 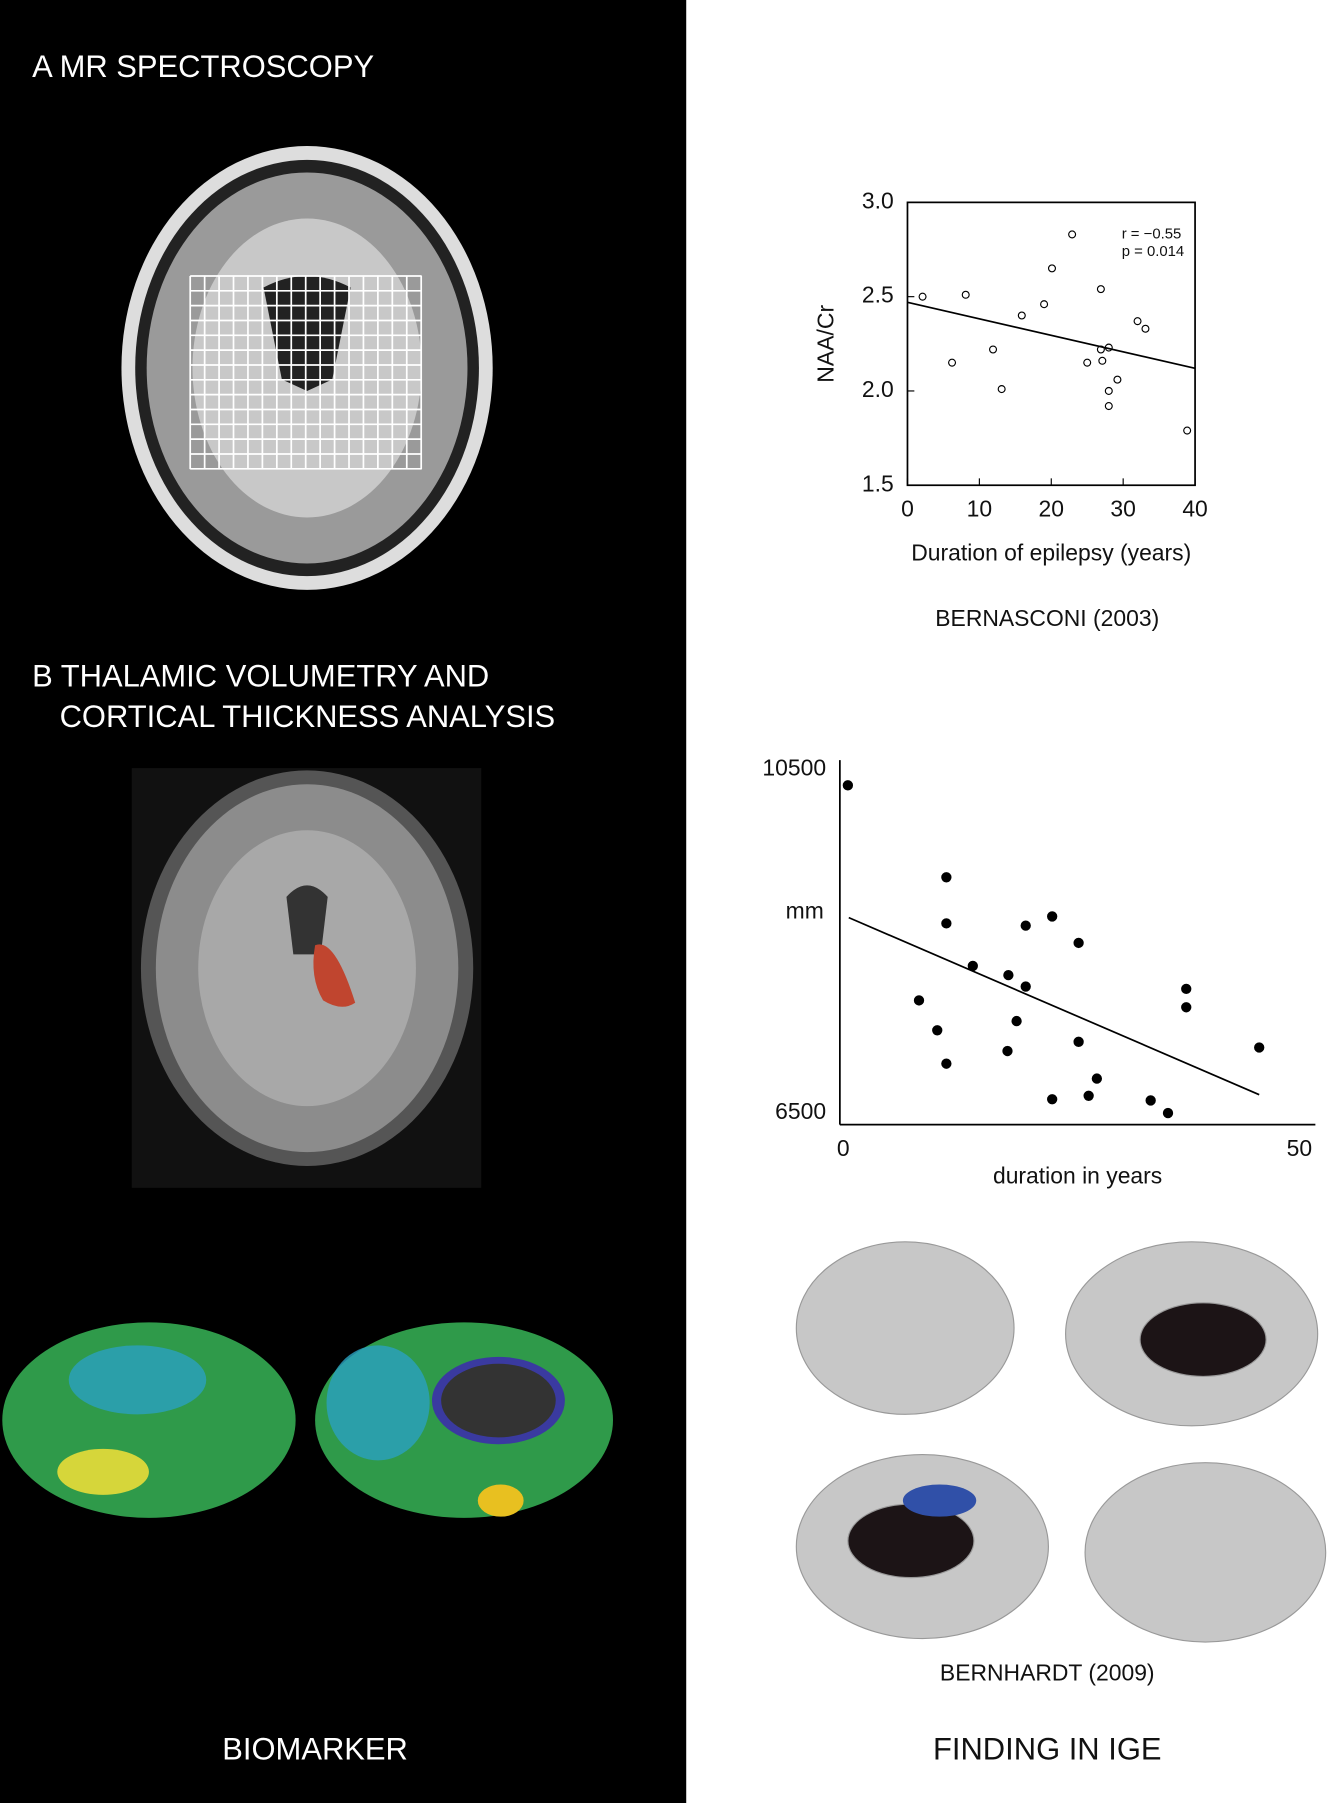 What do you see at coordinates (878, 483) in the screenshot?
I see `y-tick-label: 1.5` at bounding box center [878, 483].